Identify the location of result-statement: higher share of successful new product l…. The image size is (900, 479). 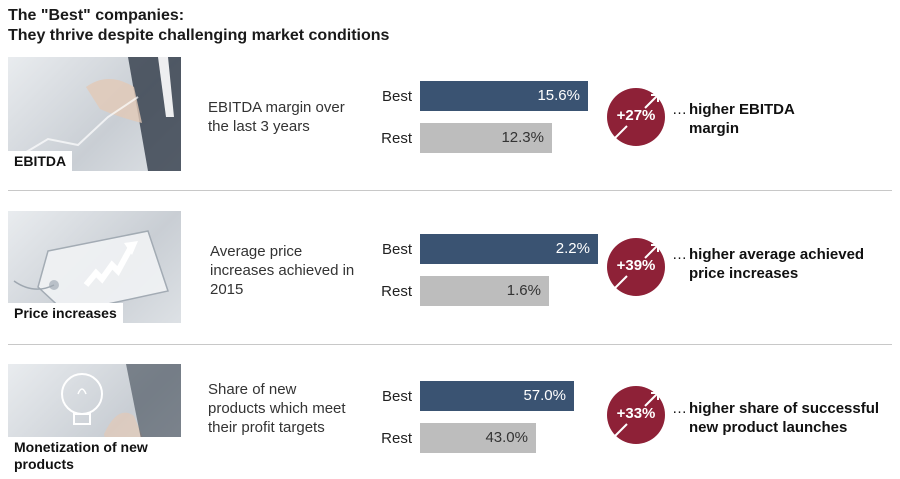
(784, 418).